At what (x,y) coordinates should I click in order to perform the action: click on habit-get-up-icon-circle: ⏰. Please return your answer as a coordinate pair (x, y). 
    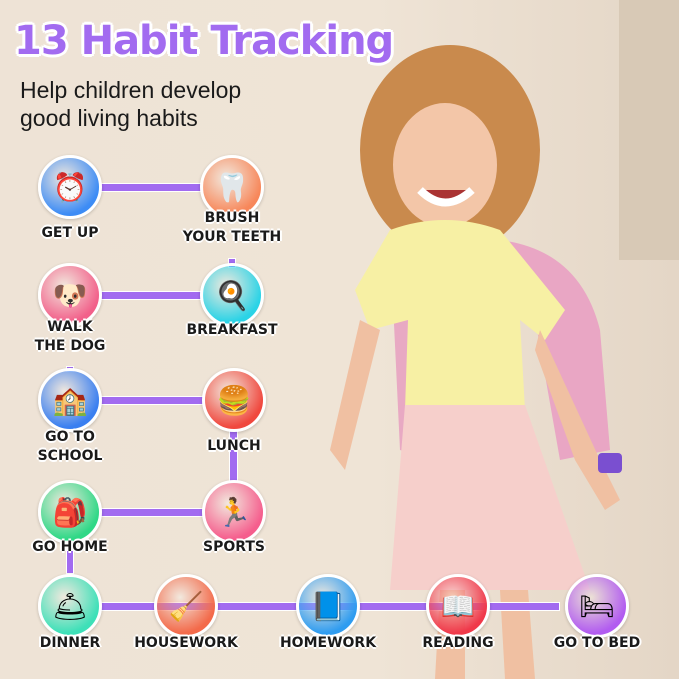
    Looking at the image, I should click on (70, 187).